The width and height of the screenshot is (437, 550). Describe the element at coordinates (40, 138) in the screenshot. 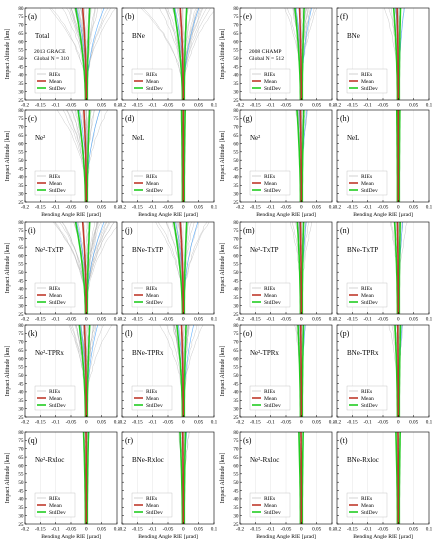

I see `panel-title: Ne²` at that location.